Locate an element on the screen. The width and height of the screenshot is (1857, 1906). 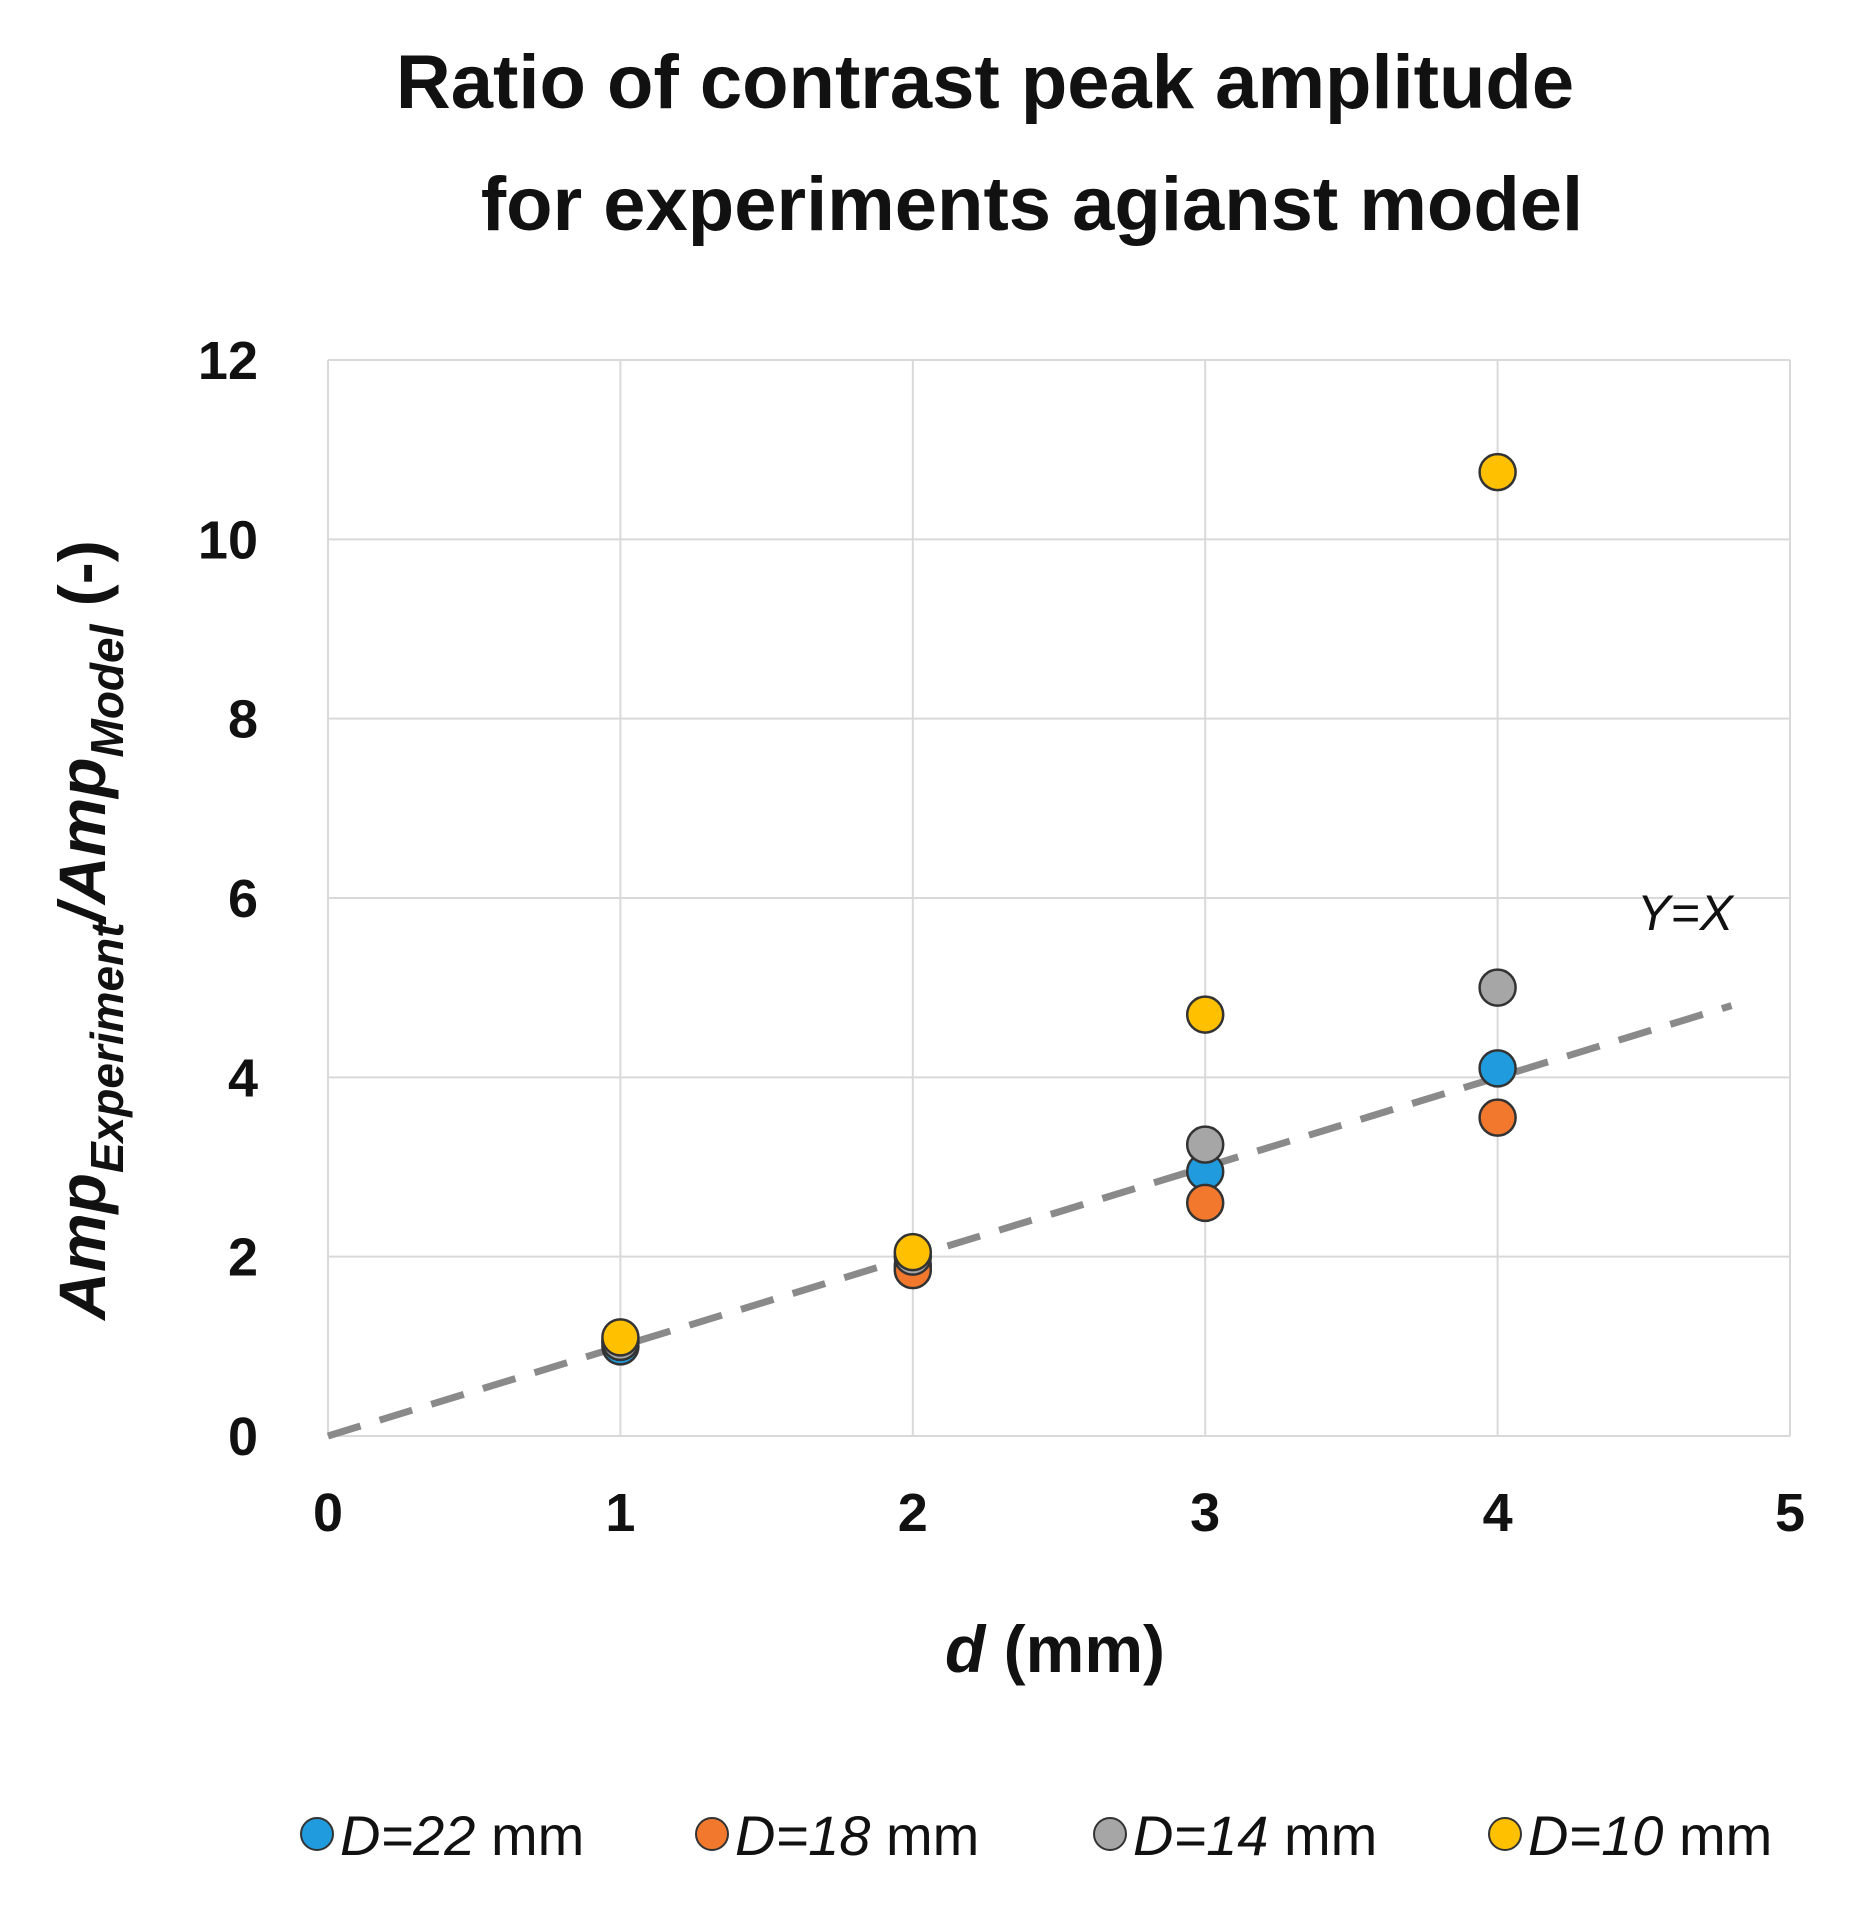
legend-marker-d18 is located at coordinates (712, 1834).